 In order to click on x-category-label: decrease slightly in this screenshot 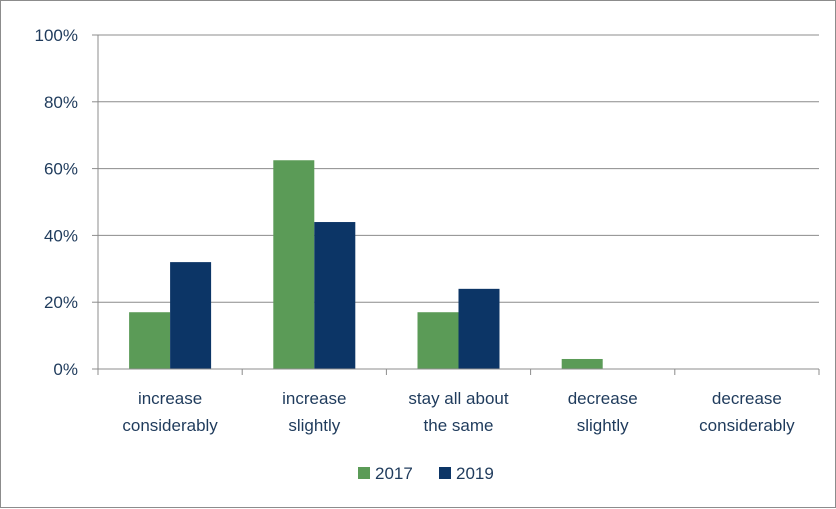, I will do `click(603, 412)`.